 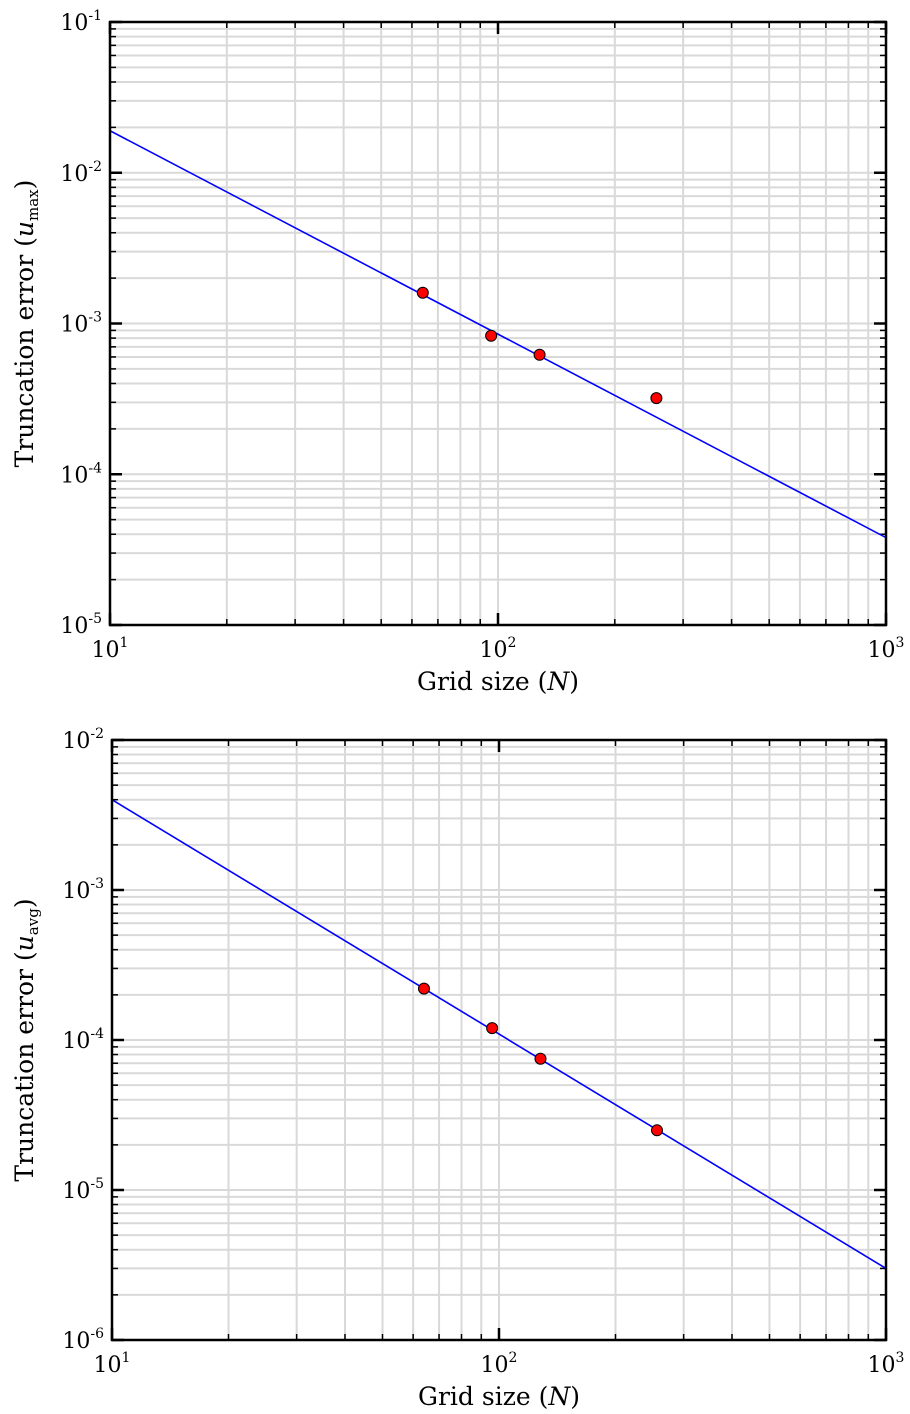 I want to click on chart-1-y-axis-label: Truncation error (umax), so click(x=26, y=324).